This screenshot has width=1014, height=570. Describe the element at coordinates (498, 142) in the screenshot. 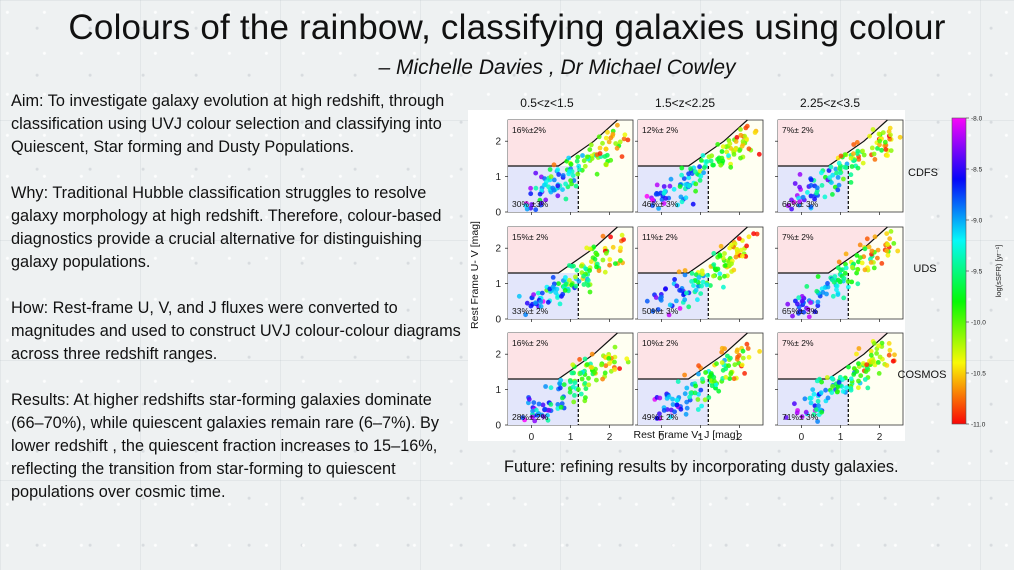

I see `y-tick-label: 2` at that location.